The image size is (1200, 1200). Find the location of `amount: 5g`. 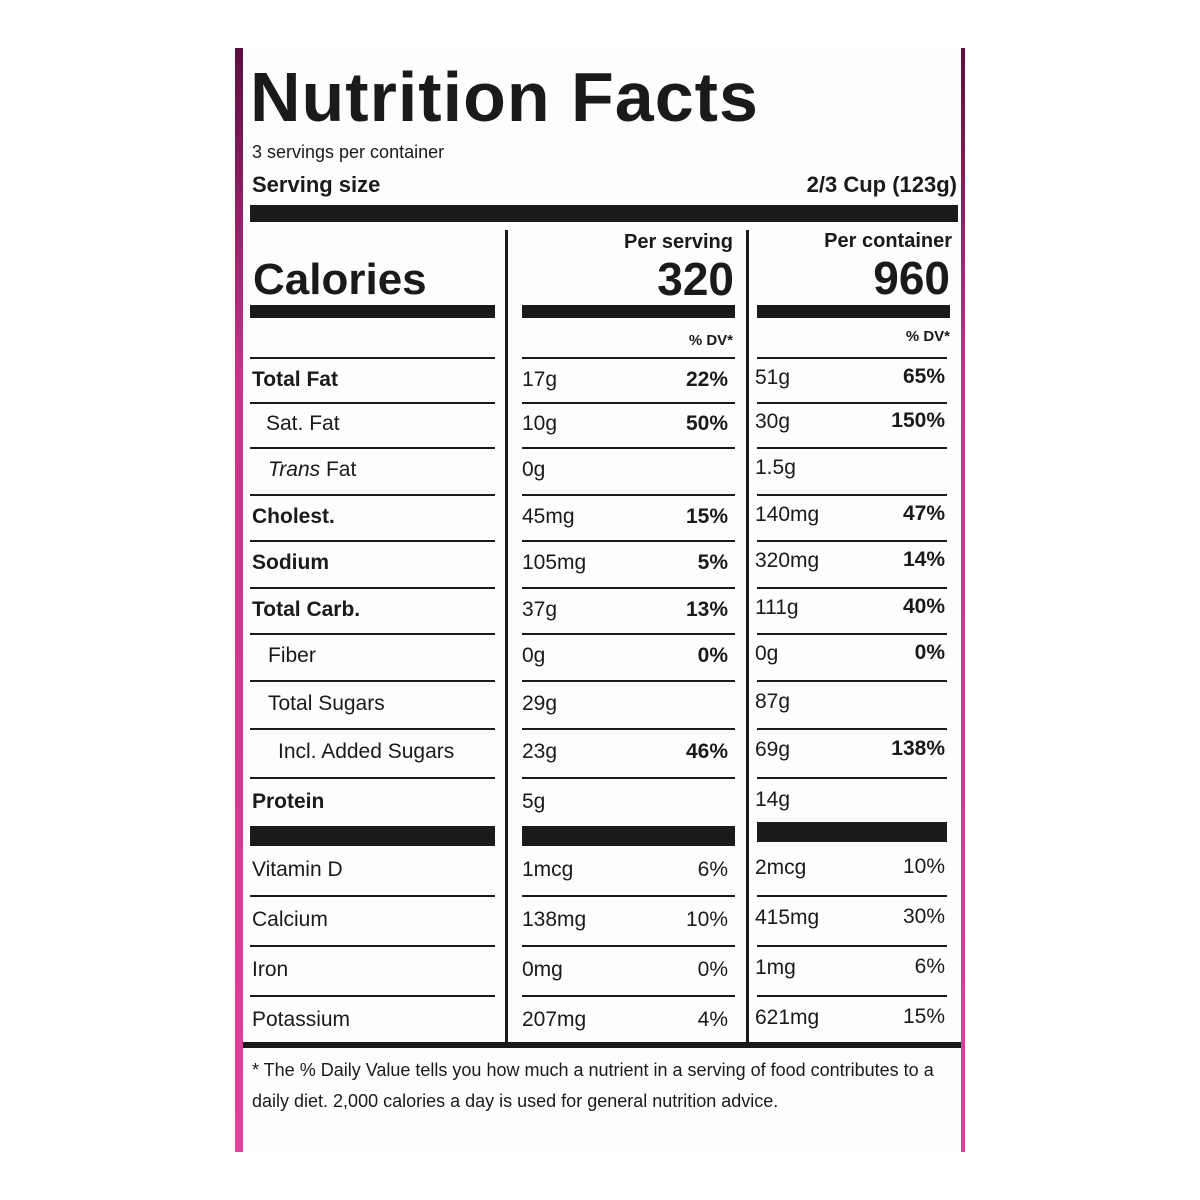

amount: 5g is located at coordinates (534, 801).